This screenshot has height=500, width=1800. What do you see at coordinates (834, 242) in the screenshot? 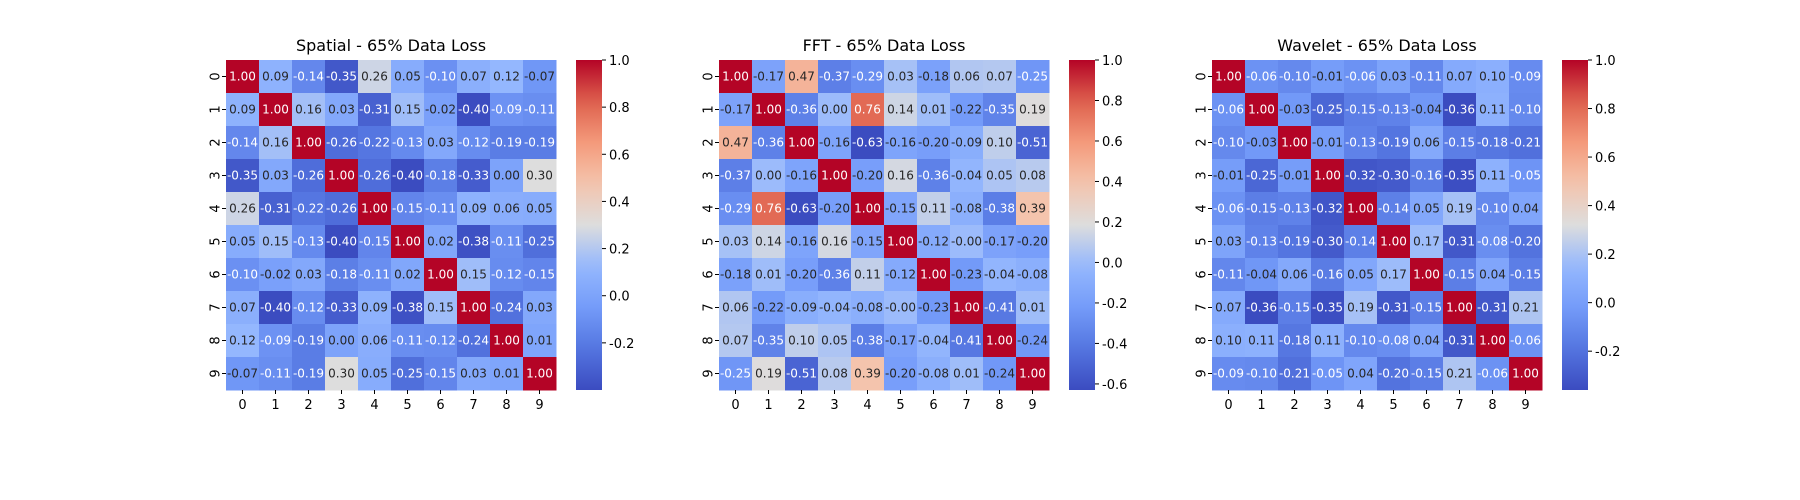
I see `cell-value-label: 0.16` at bounding box center [834, 242].